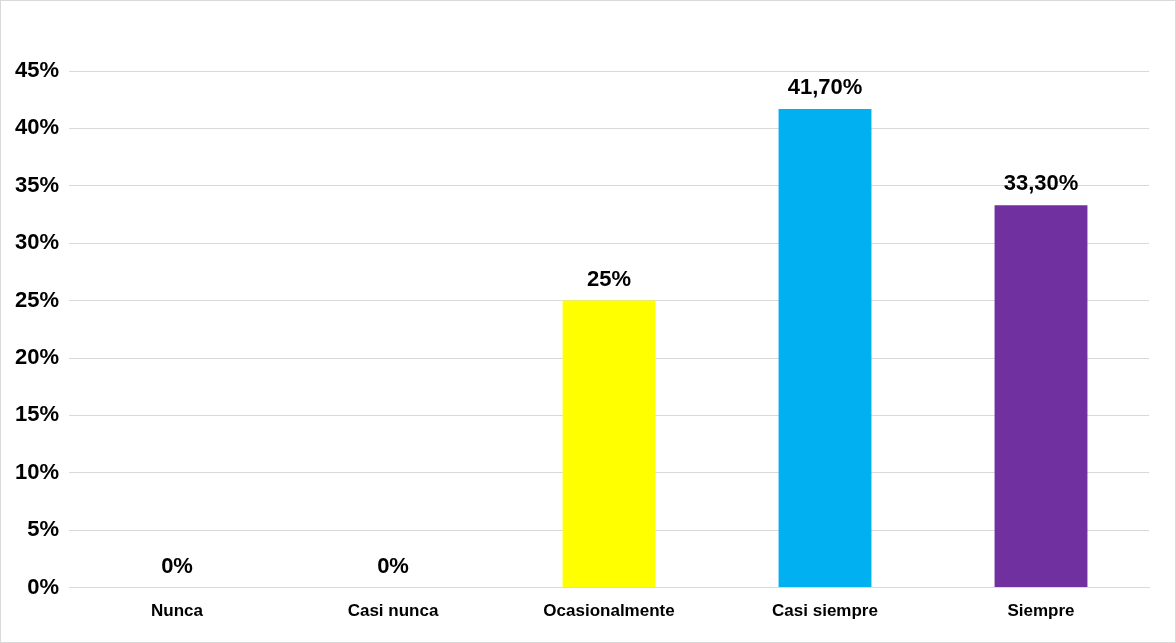 The width and height of the screenshot is (1176, 643). What do you see at coordinates (37, 184) in the screenshot?
I see `y-tick-label: 35%` at bounding box center [37, 184].